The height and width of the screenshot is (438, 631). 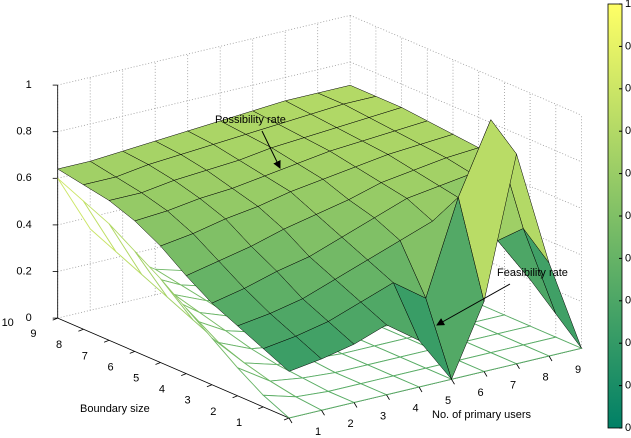 I want to click on z-tick-label: 0.8, so click(x=23, y=132).